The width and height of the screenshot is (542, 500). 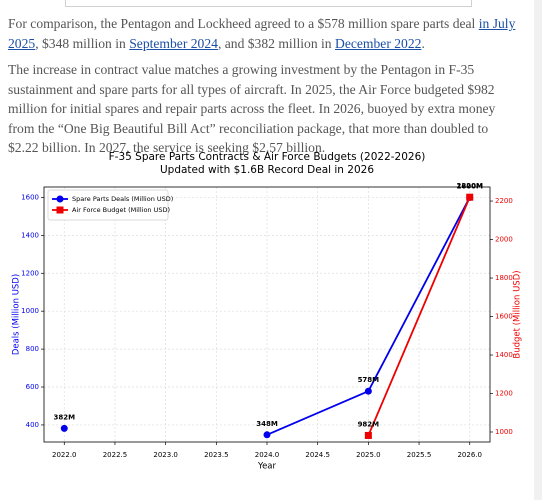 I want to click on scrollbar, so click(x=538, y=250).